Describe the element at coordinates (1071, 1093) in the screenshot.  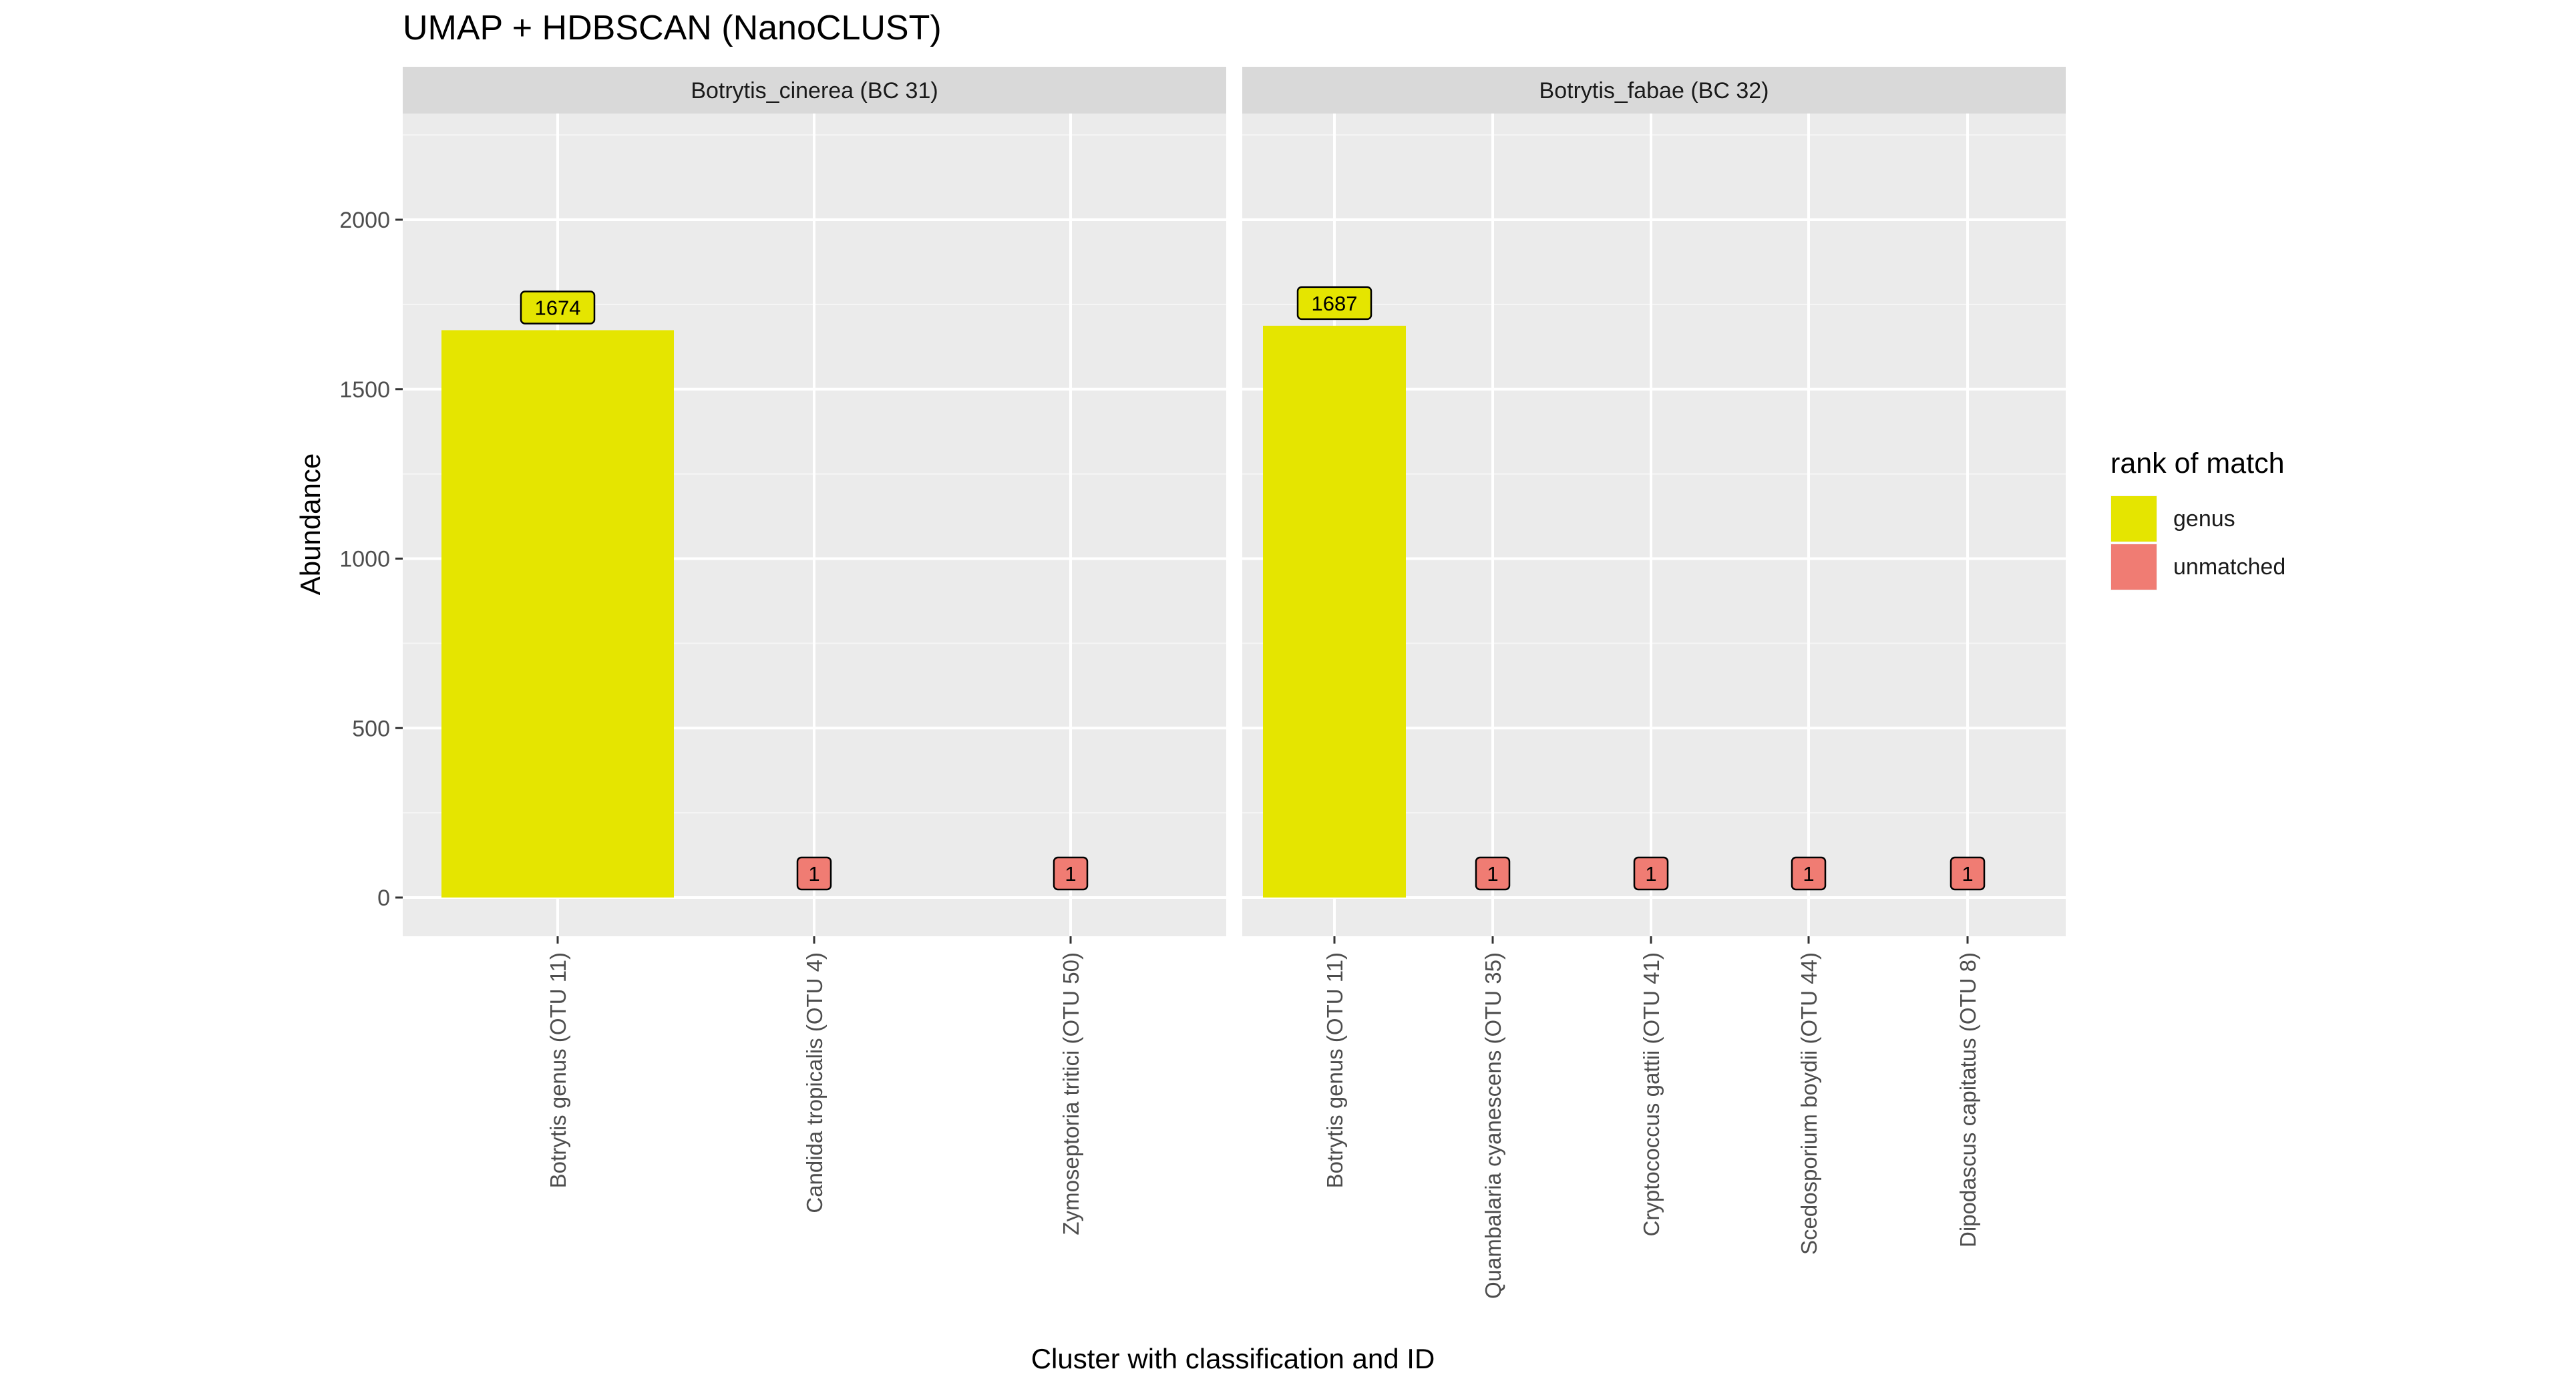
I see `x-tick-label: Zymoseptoria tritici (OTU 50)` at that location.